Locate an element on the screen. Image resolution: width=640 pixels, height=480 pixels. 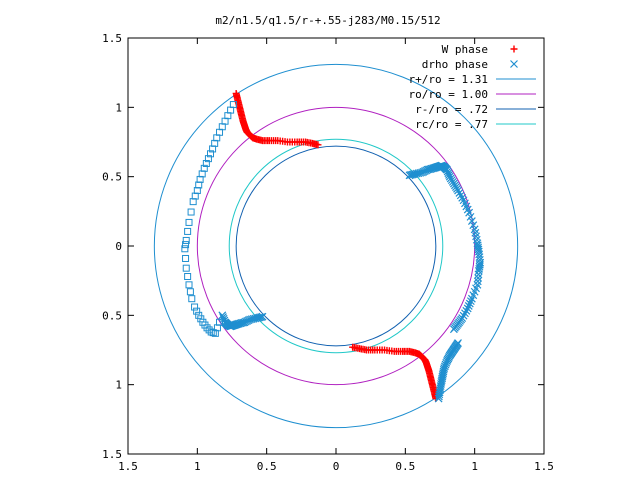
legend-label: drho phase is located at coordinates (455, 64).